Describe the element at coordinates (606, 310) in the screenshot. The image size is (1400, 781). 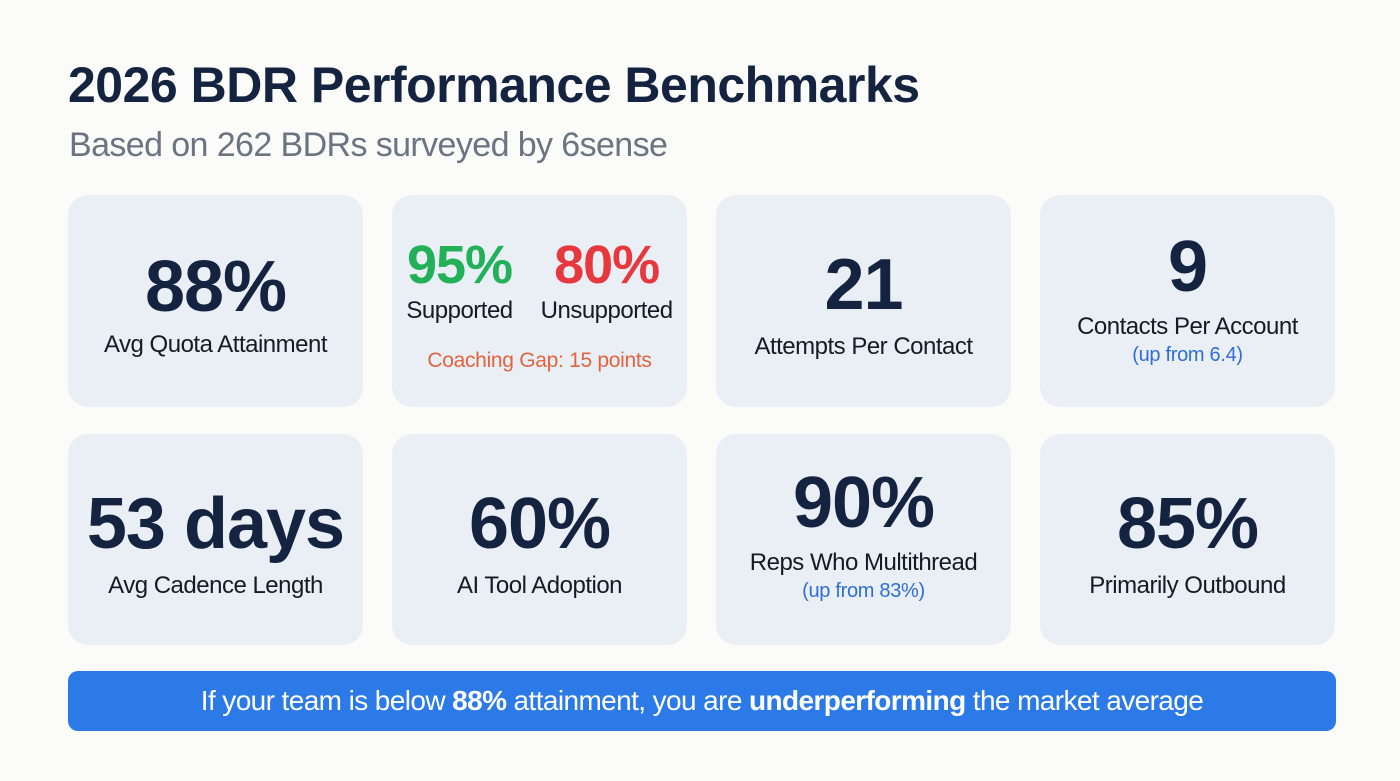
I see `unsupported-label: Unsupported` at that location.